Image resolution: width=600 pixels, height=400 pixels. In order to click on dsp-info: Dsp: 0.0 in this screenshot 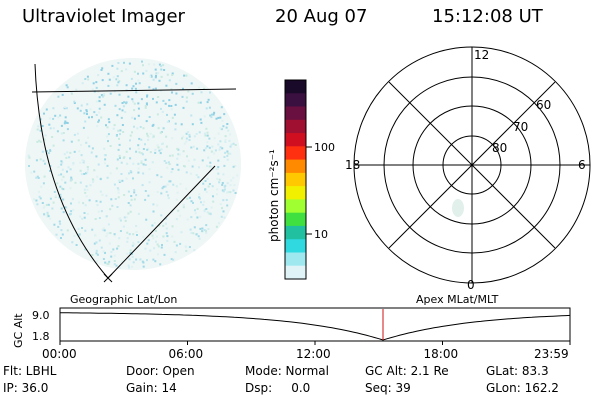, I will do `click(278, 388)`.